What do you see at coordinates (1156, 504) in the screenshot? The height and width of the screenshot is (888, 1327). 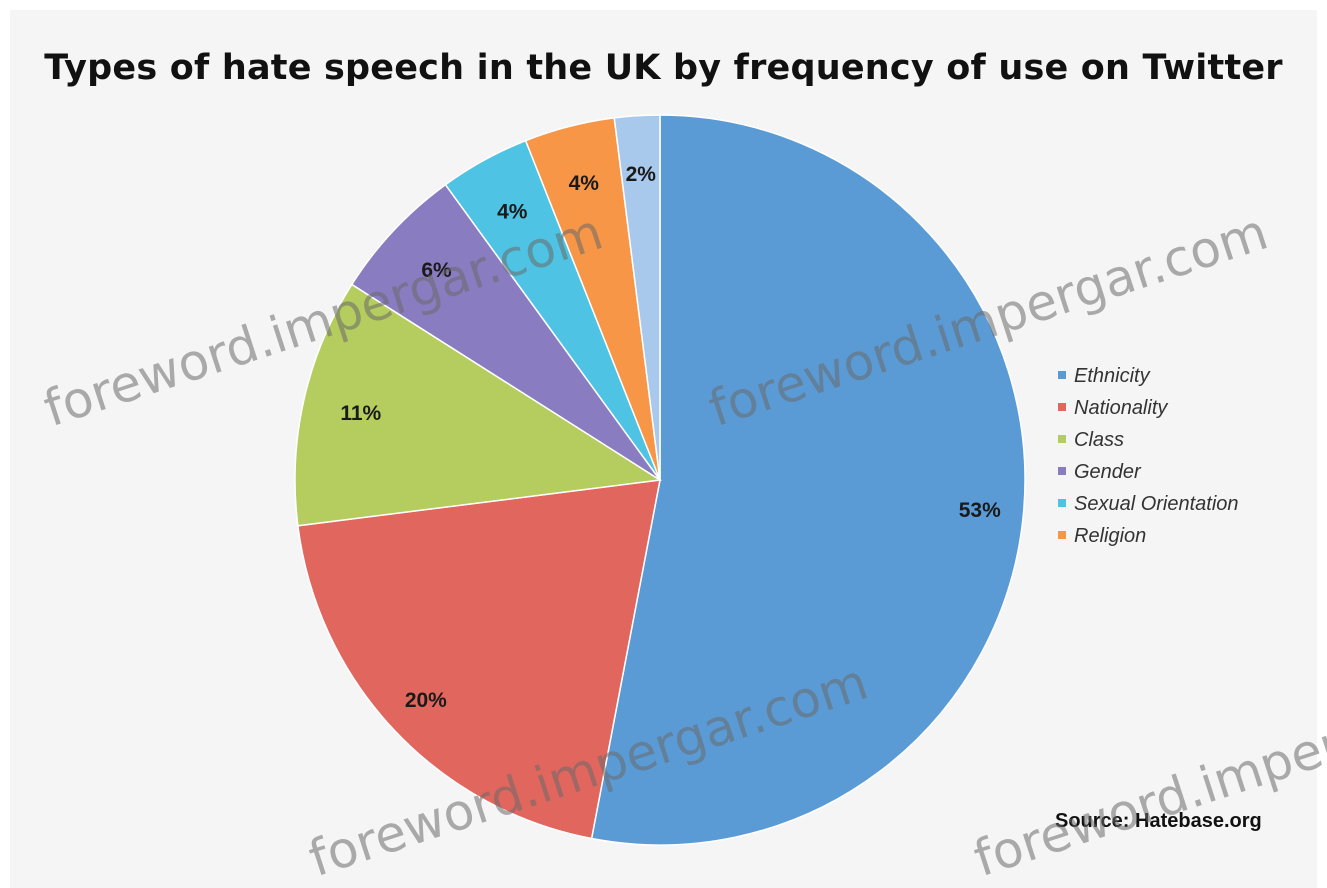 I see `legend-label-sexual-orientation: Sexual Orientation` at bounding box center [1156, 504].